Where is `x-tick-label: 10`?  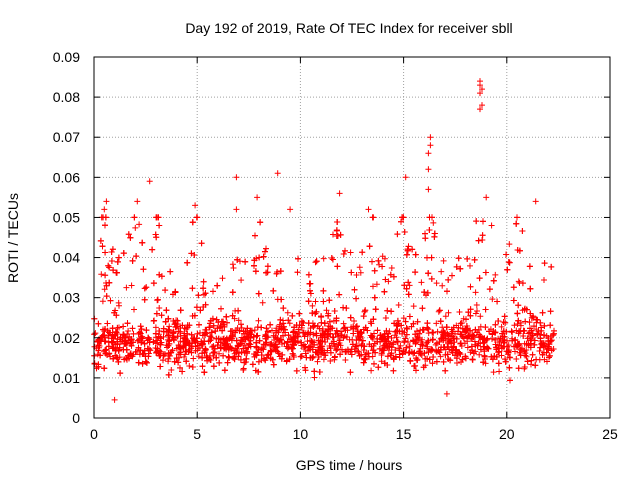
x-tick-label: 10 is located at coordinates (301, 434).